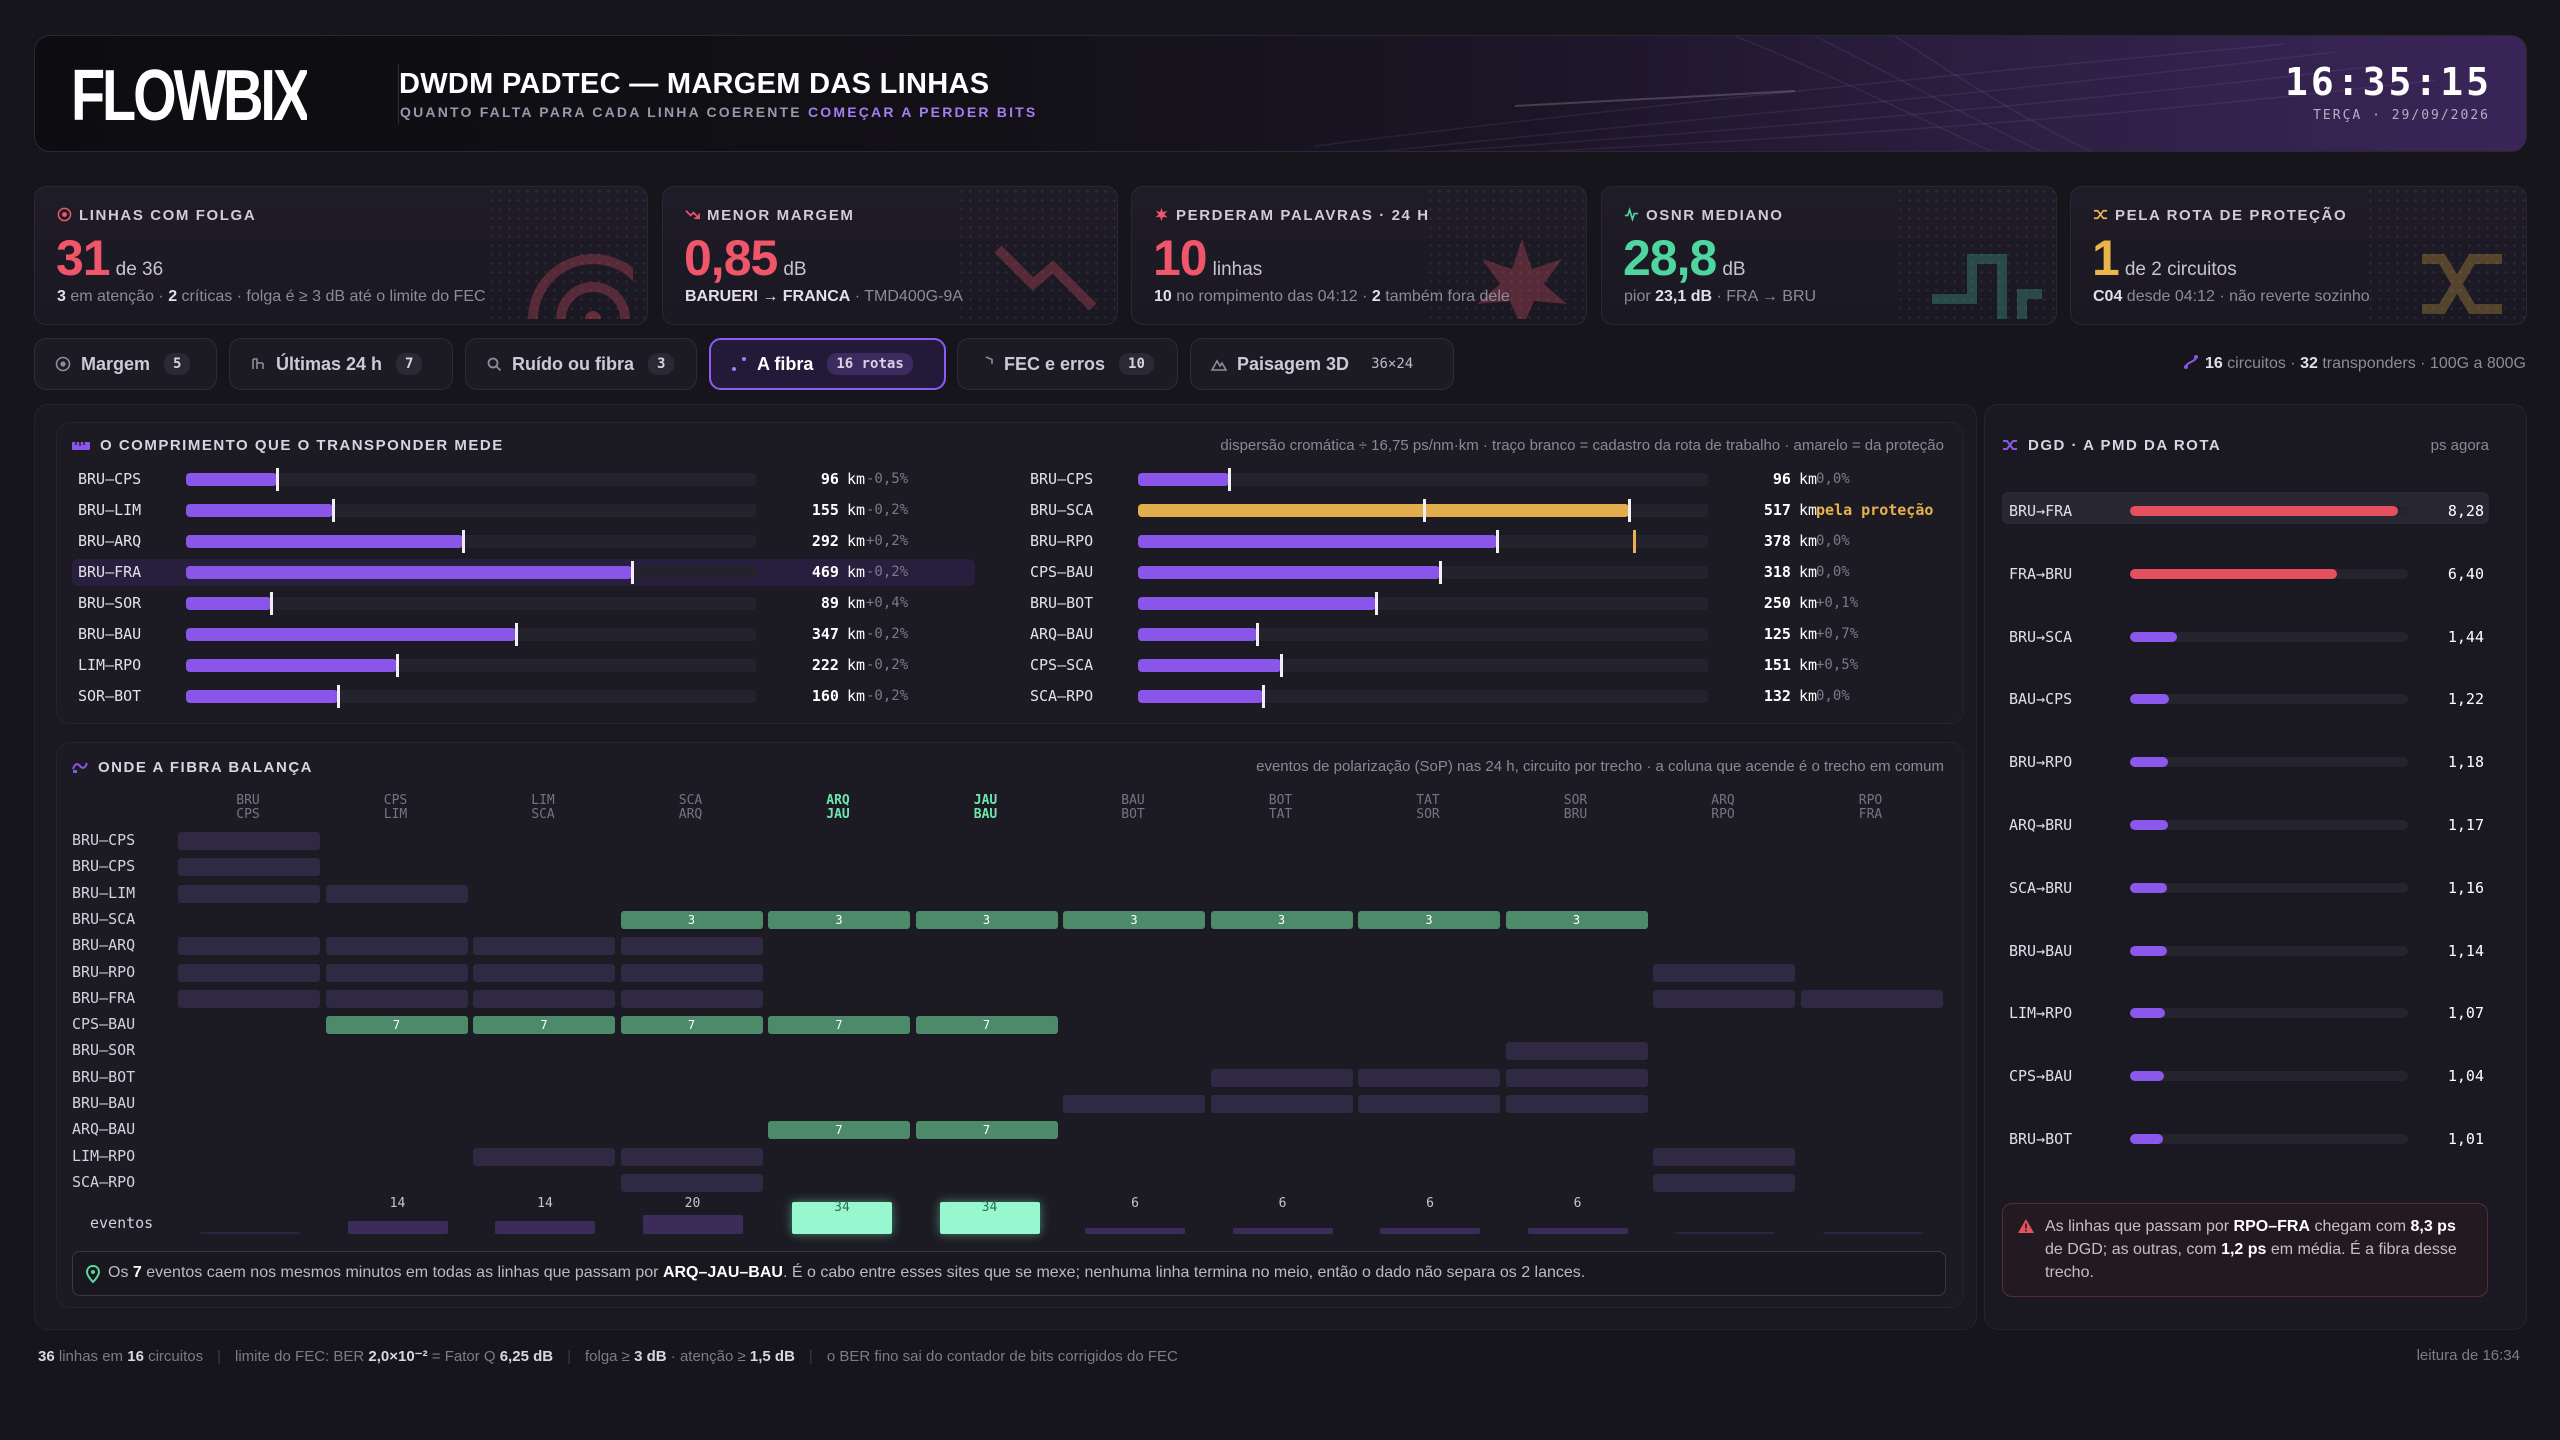 The width and height of the screenshot is (2560, 1440). I want to click on sop-column-header: TAT SOR, so click(1428, 808).